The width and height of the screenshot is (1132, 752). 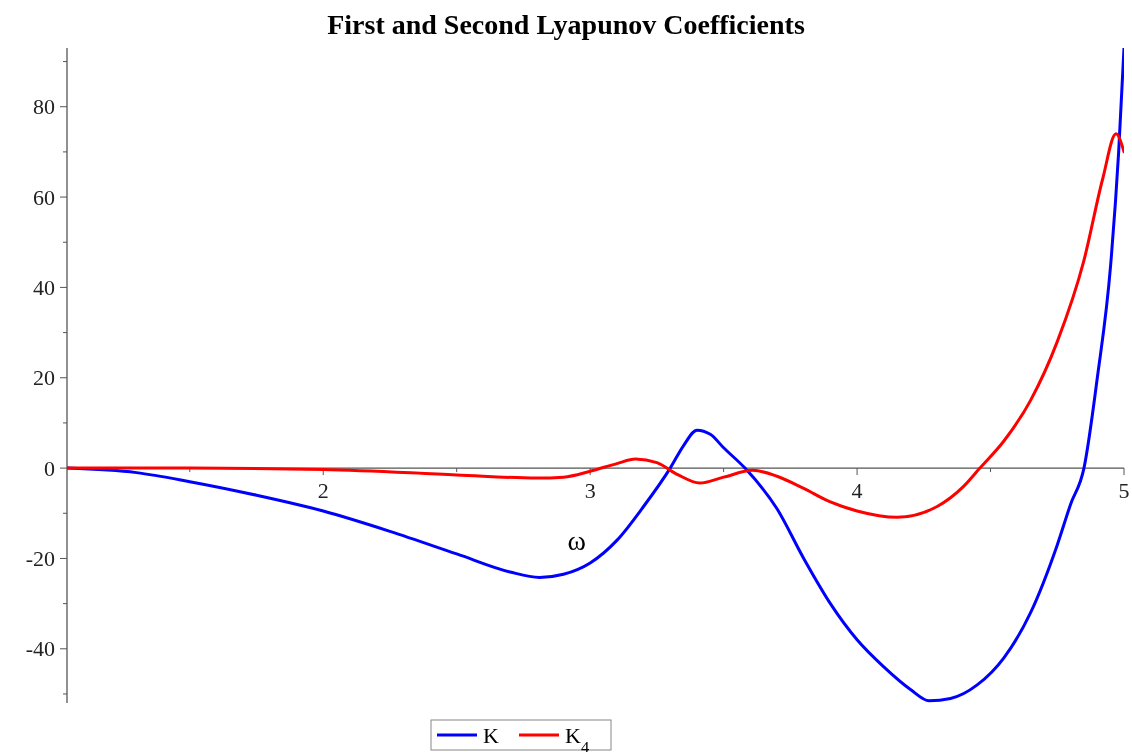 I want to click on x-tick-label: 5, so click(x=1124, y=491).